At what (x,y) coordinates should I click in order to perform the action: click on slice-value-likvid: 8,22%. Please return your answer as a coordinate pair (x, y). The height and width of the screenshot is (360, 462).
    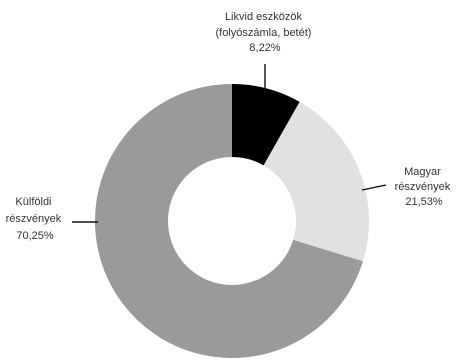
    Looking at the image, I should click on (264, 48).